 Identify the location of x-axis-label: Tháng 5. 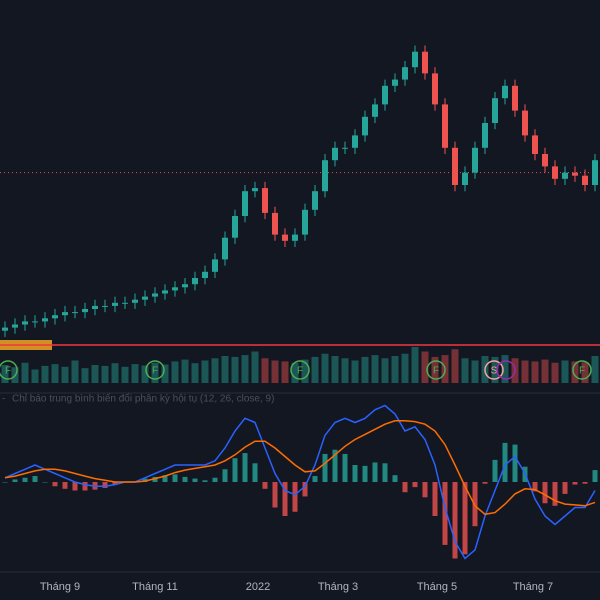
(437, 587).